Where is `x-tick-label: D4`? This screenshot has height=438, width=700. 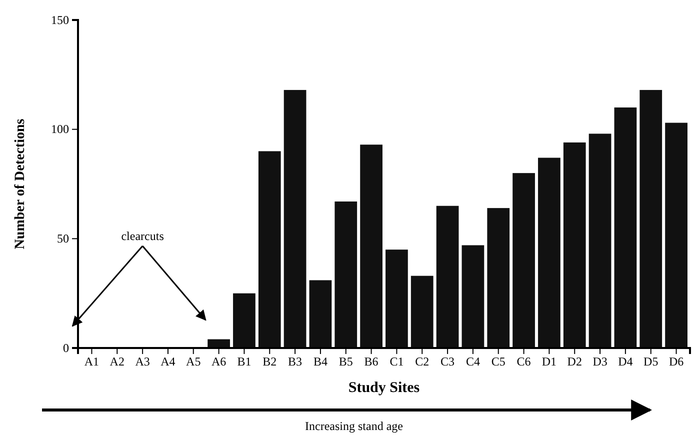 x-tick-label: D4 is located at coordinates (625, 361).